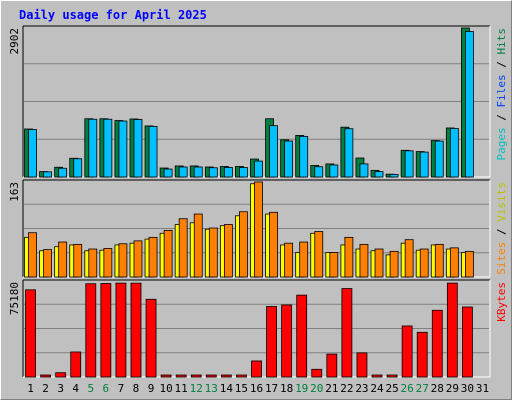  What do you see at coordinates (45, 388) in the screenshot?
I see `x-tick-label-day-2: 2` at bounding box center [45, 388].